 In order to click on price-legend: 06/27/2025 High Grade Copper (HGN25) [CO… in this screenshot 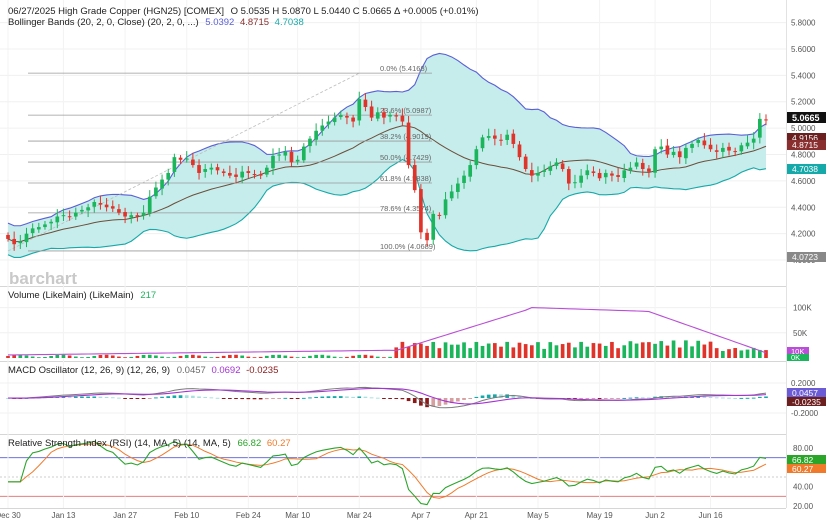, I will do `click(243, 11)`.